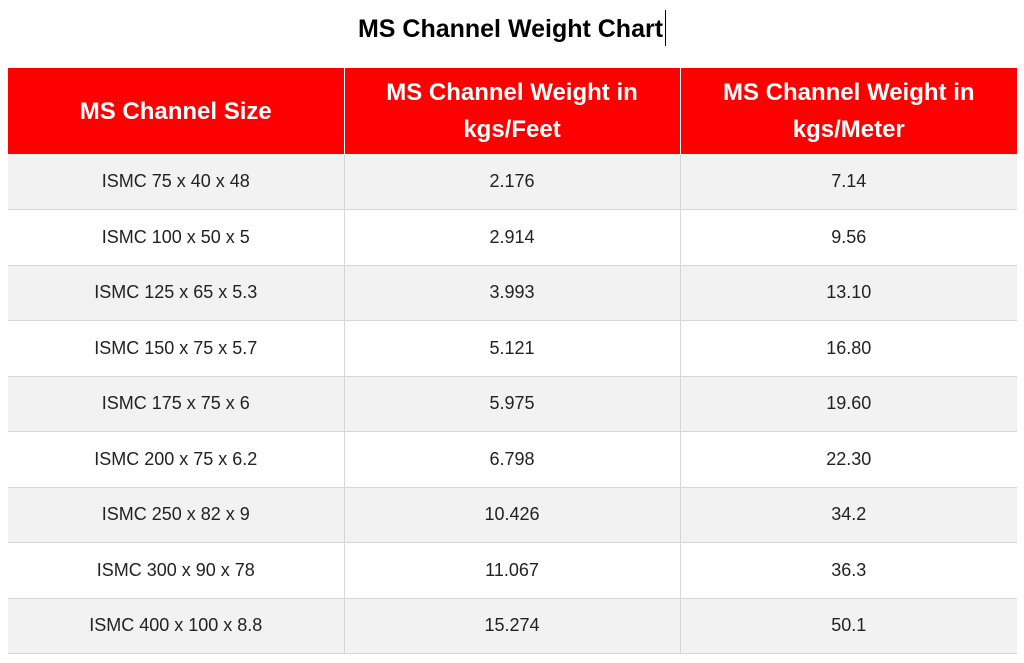 This screenshot has width=1024, height=663. I want to click on cell-weight-kgs-meter: 9.56, so click(848, 237).